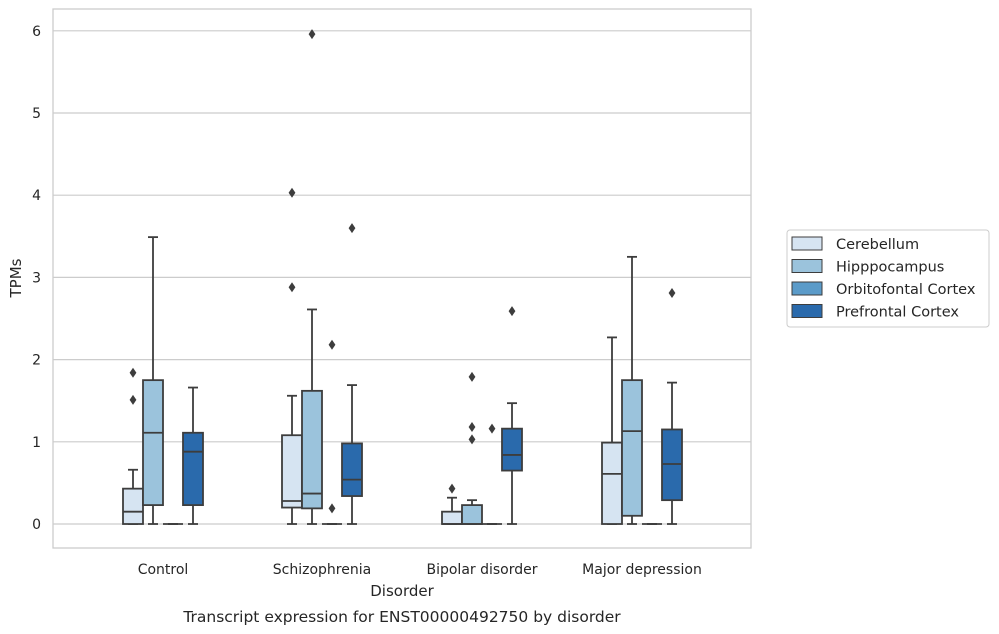  I want to click on y-tick-label-3: 3, so click(36, 278).